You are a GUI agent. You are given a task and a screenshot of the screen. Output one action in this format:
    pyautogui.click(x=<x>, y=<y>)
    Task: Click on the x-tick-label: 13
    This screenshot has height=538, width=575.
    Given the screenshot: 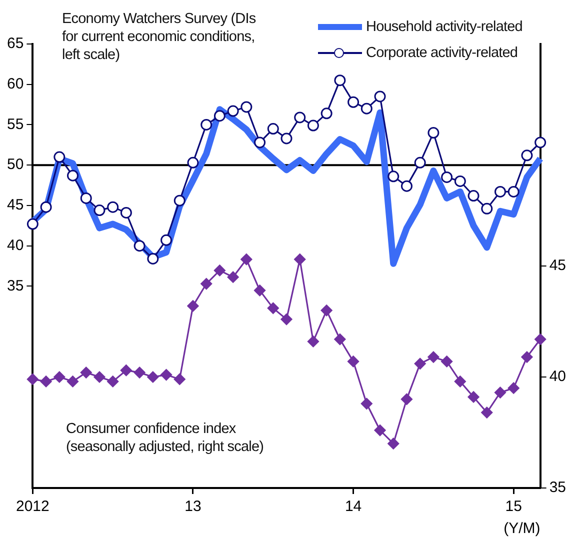 What is the action you would take?
    pyautogui.click(x=193, y=507)
    